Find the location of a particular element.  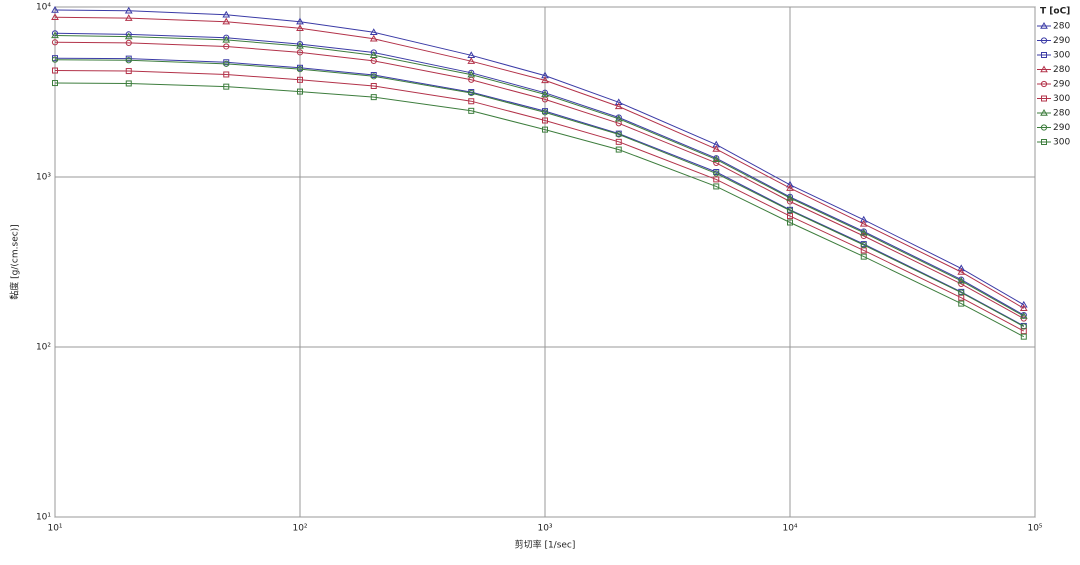

x-tick-label: 10³ is located at coordinates (544, 529).